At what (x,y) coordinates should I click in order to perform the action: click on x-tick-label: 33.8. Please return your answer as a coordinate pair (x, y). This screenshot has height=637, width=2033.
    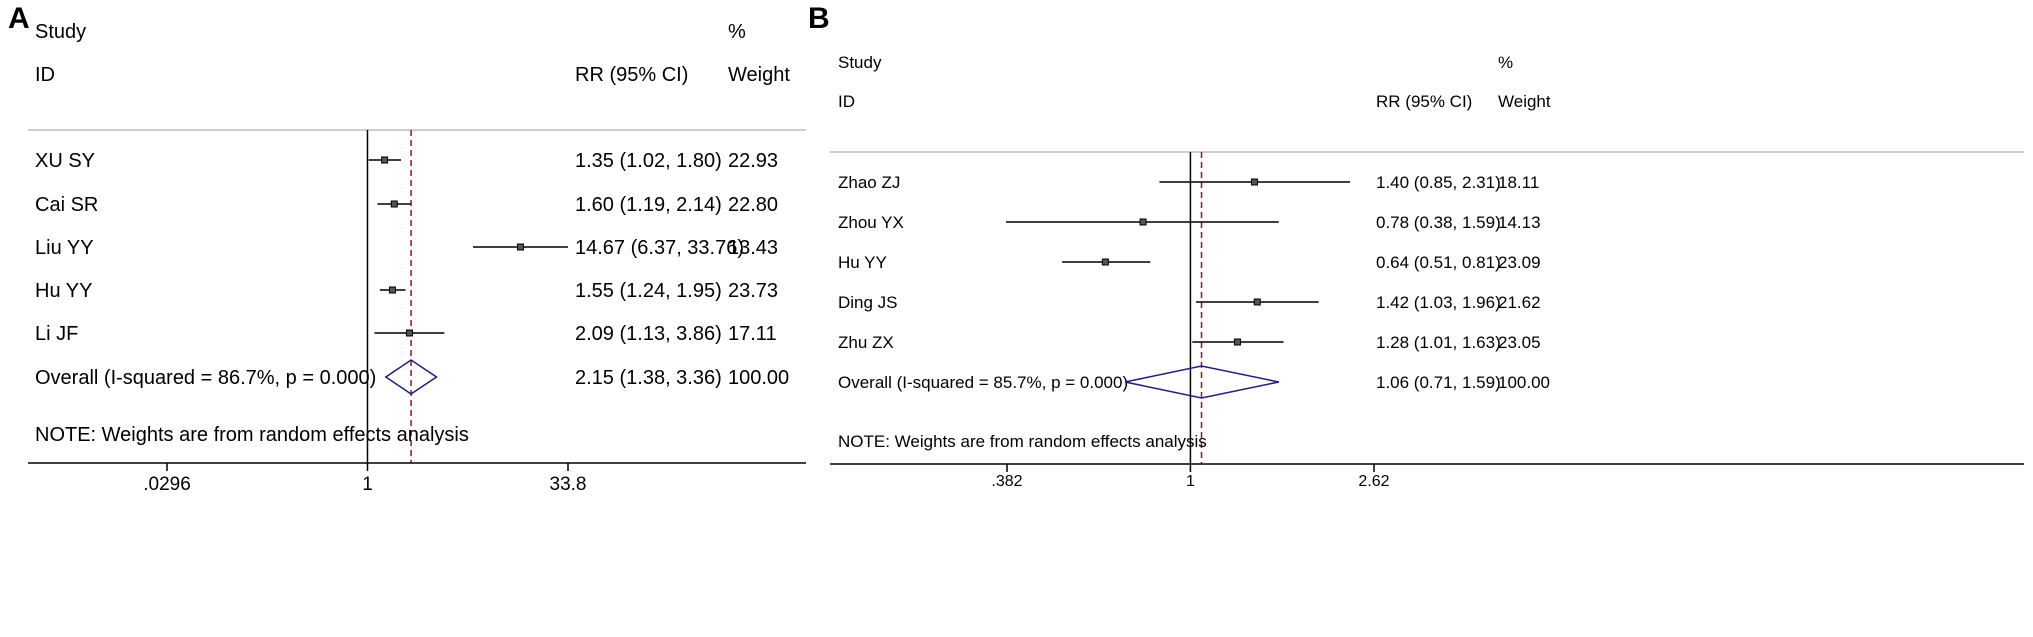
    Looking at the image, I should click on (568, 484).